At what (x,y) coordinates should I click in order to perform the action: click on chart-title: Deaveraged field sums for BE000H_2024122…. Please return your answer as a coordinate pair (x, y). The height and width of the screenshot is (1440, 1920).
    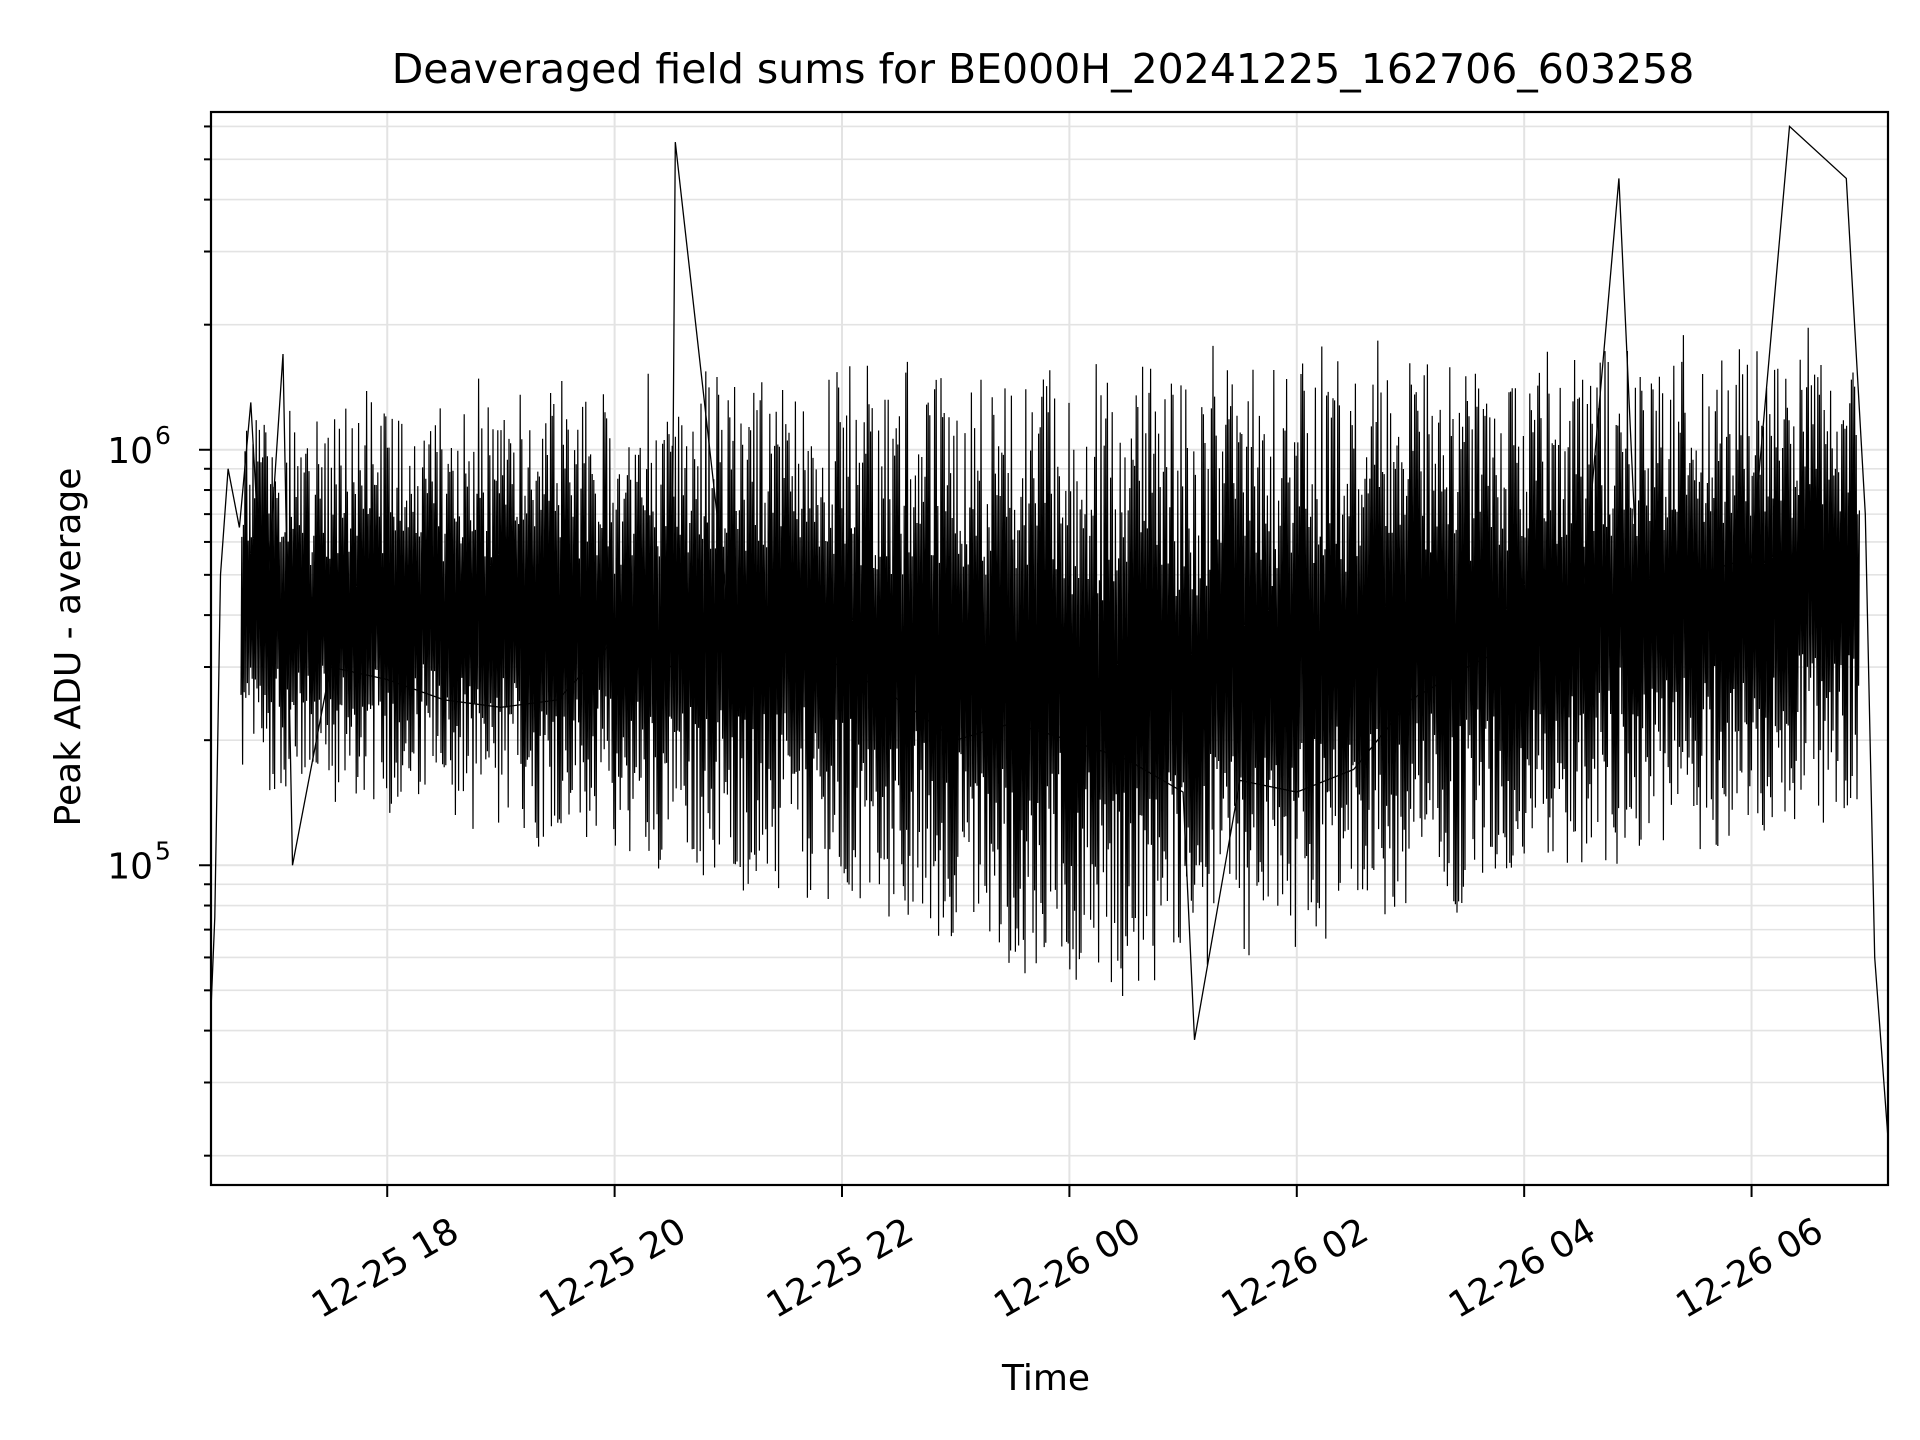
    Looking at the image, I should click on (1043, 69).